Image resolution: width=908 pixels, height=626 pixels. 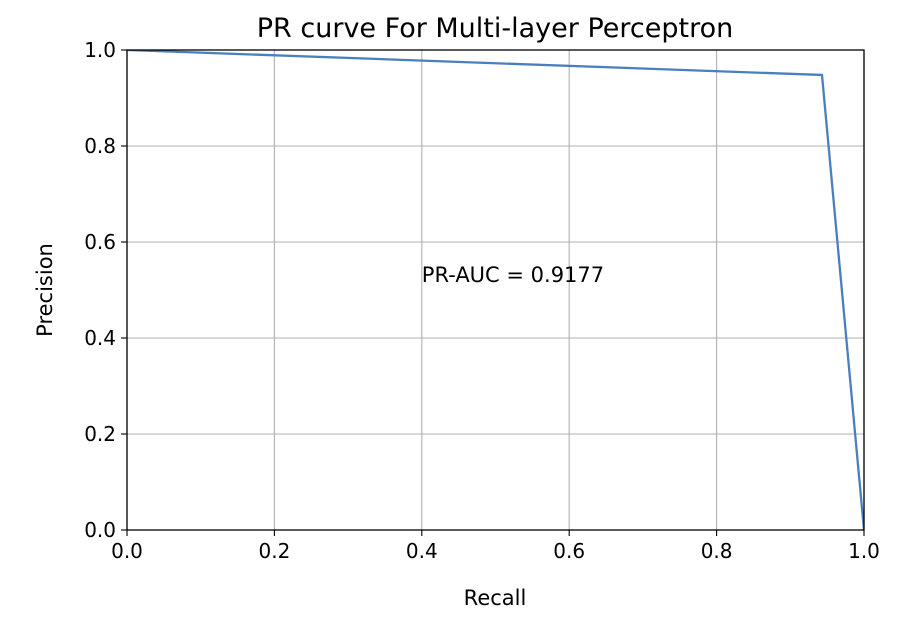 What do you see at coordinates (100, 146) in the screenshot?
I see `y-tick-label: 0.8` at bounding box center [100, 146].